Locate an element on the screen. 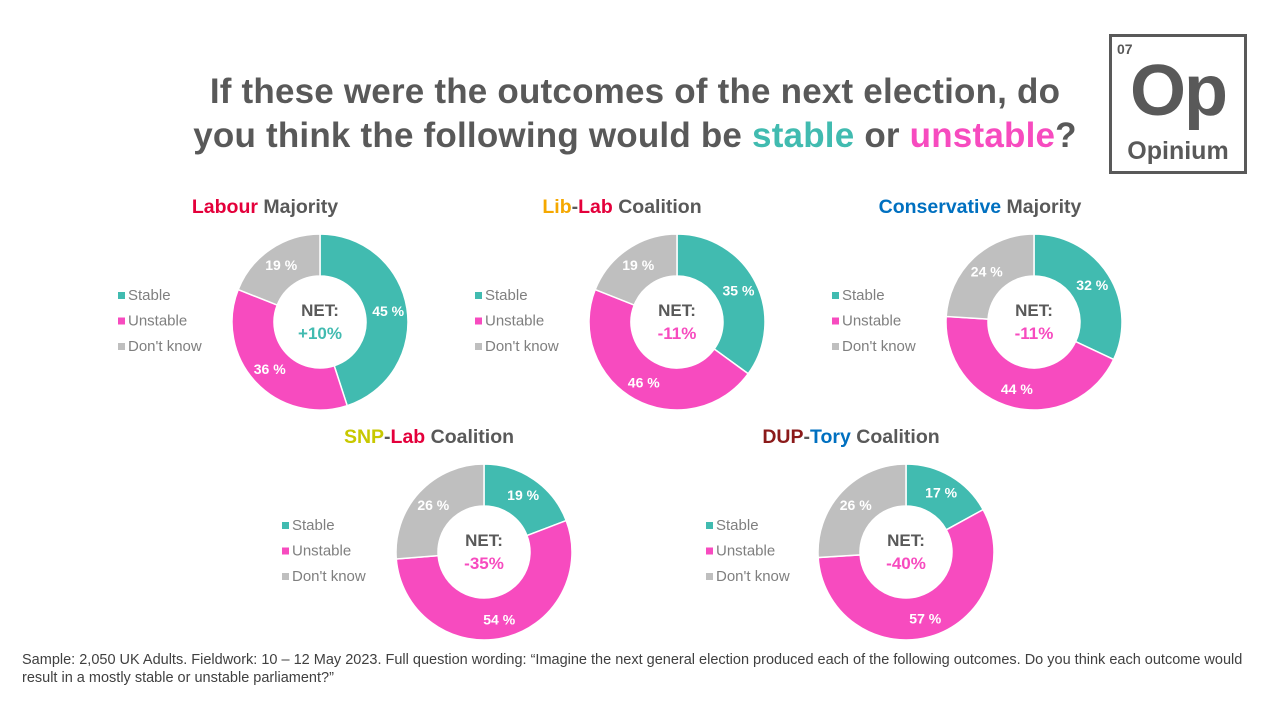 This screenshot has width=1280, height=720. slice-data-label: 46 % is located at coordinates (644, 382).